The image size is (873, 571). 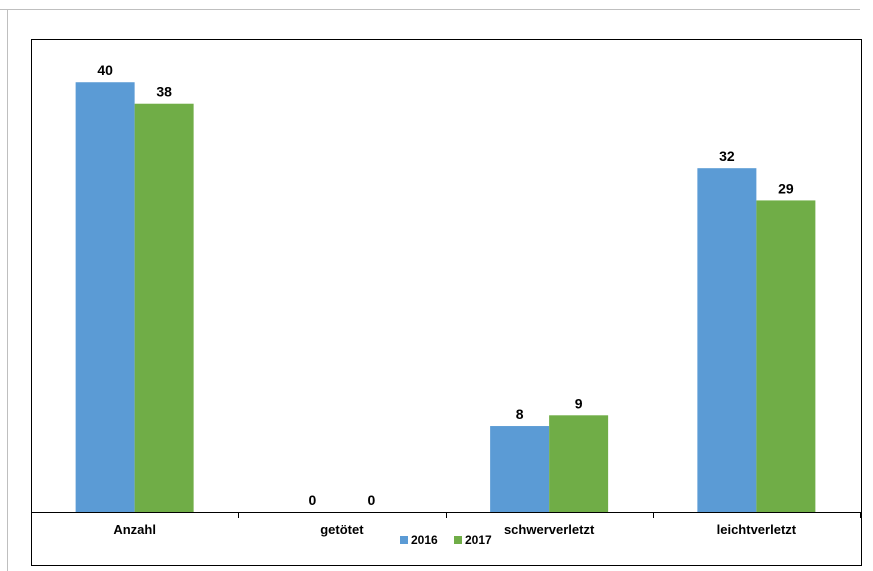 I want to click on bar-leichtverletzt-2017, so click(x=786, y=356).